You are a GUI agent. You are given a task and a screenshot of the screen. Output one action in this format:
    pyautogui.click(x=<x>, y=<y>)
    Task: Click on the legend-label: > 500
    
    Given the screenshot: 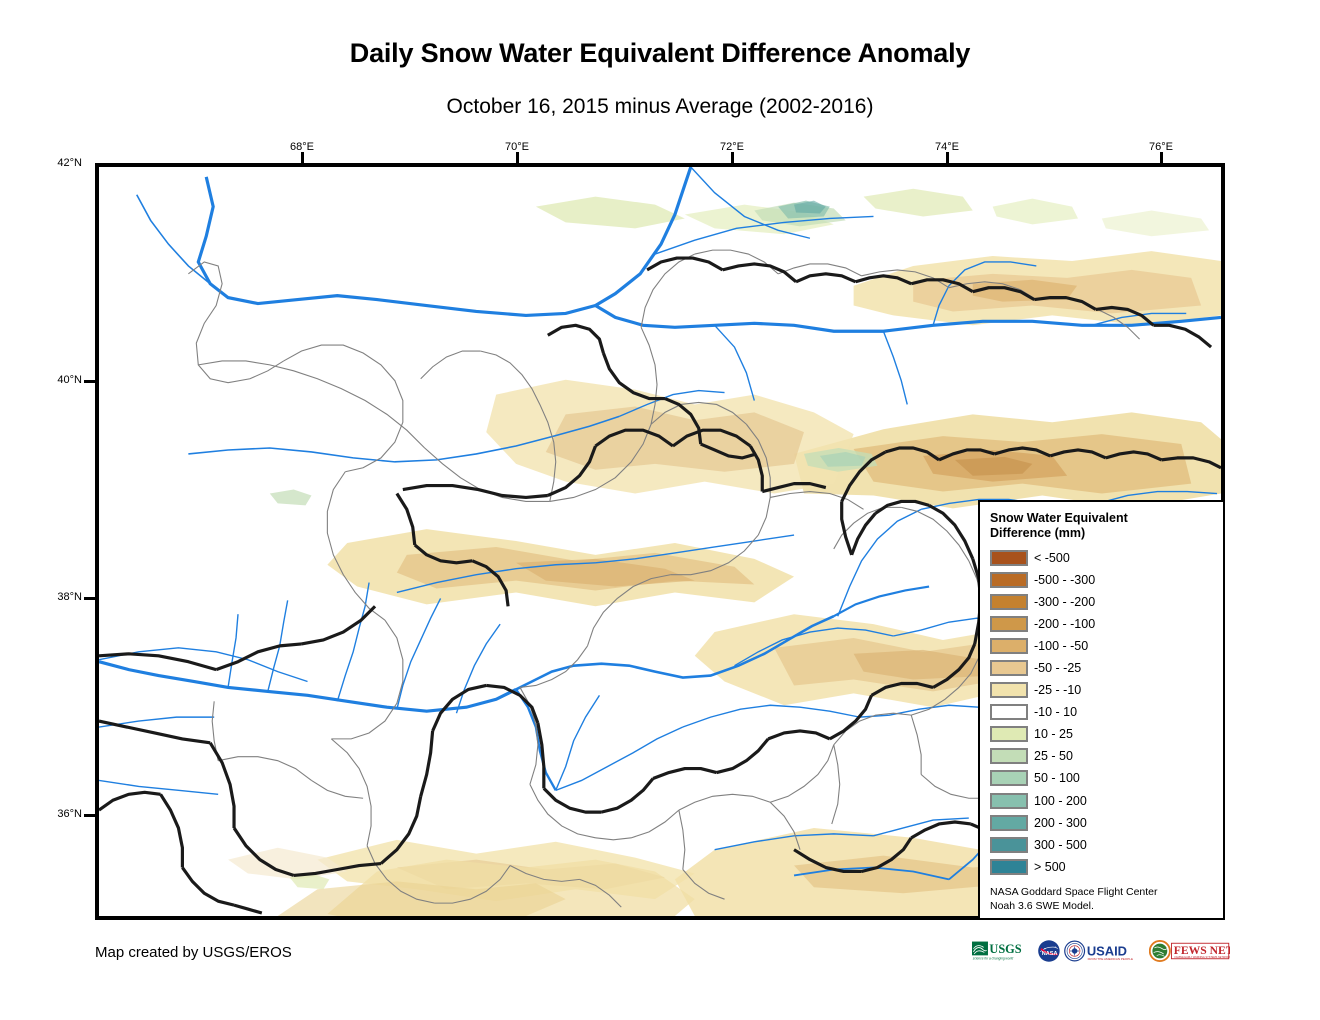 What is the action you would take?
    pyautogui.click(x=1050, y=866)
    